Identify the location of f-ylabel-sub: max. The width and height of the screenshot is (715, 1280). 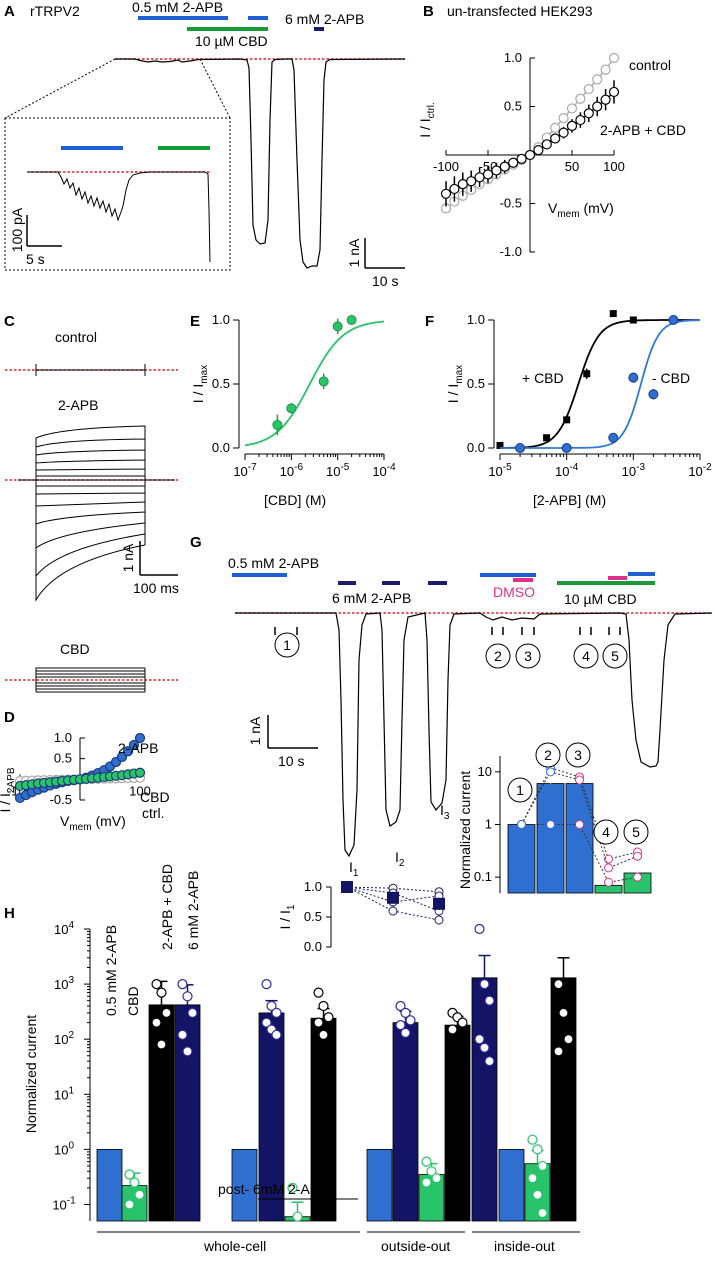
(459, 374).